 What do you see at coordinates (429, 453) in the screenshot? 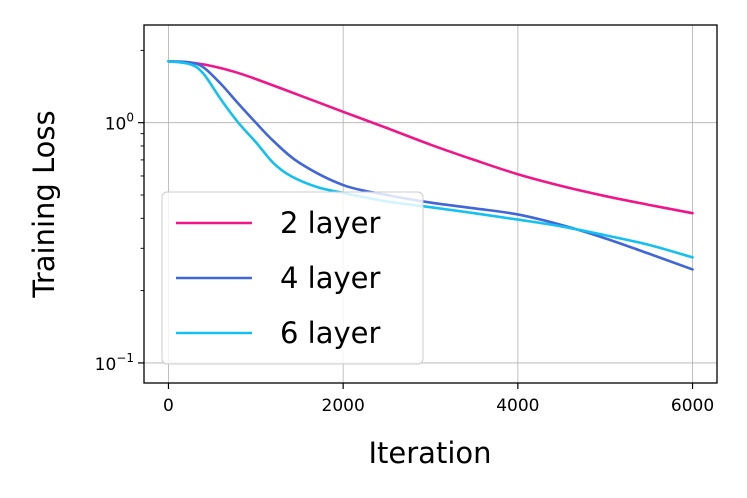
I see `x-axis-label: Iteration` at bounding box center [429, 453].